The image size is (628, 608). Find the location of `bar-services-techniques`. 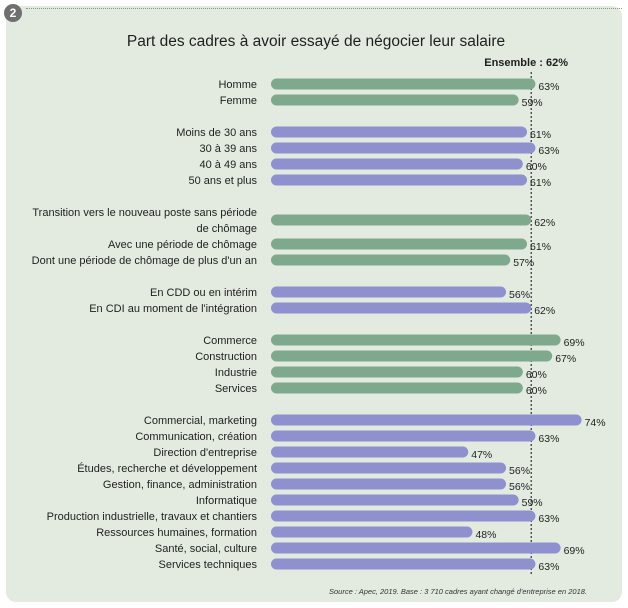

bar-services-techniques is located at coordinates (403, 564).